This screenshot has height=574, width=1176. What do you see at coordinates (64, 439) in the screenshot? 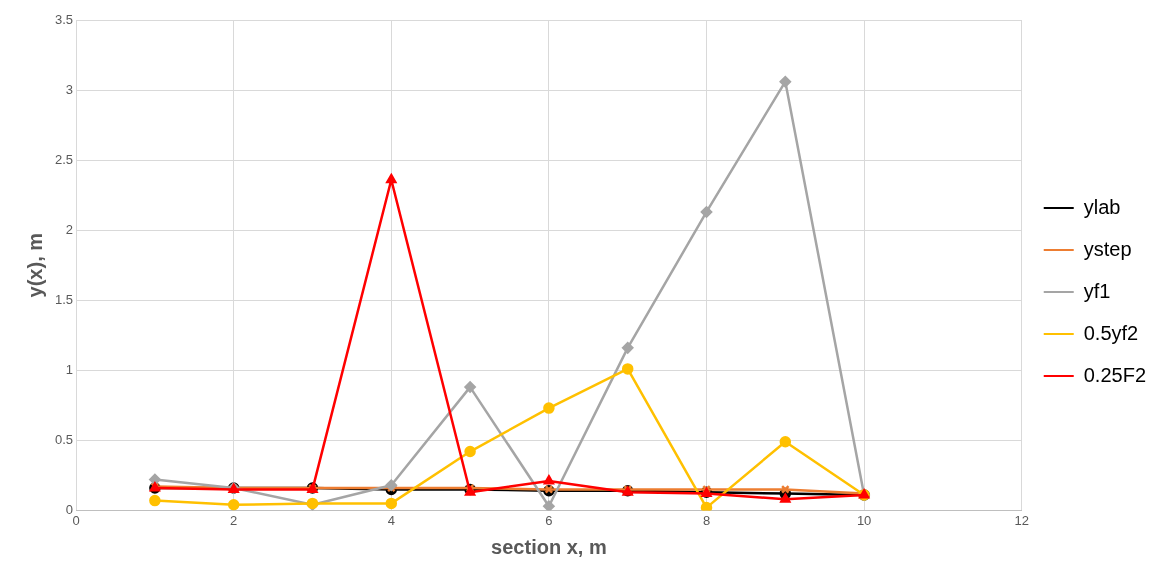
I see `y-tick-label: 0.5` at bounding box center [64, 439].